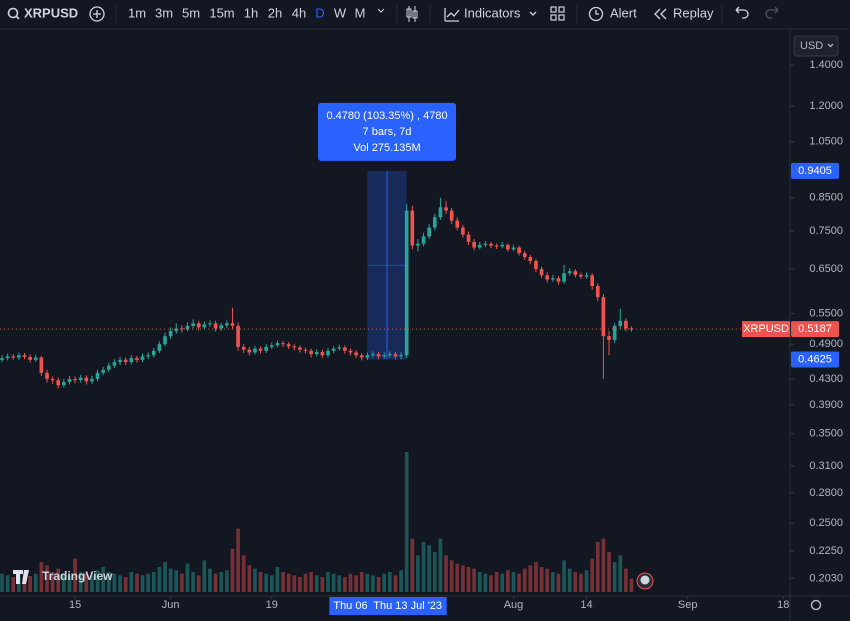 This screenshot has height=621, width=850. I want to click on settings-button, so click(816, 605).